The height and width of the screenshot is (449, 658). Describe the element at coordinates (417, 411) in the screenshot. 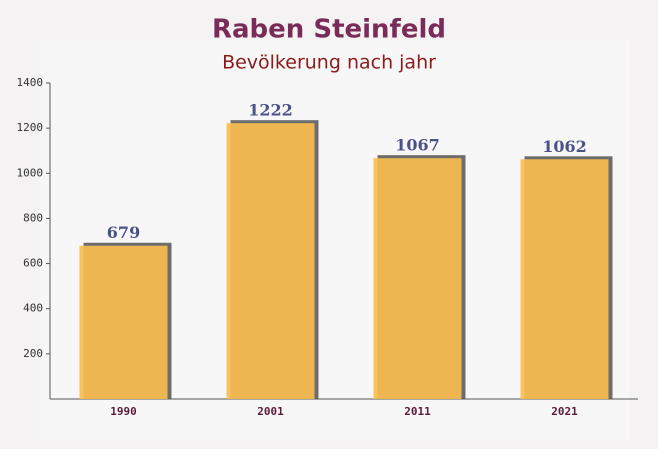

I see `x-tick-label: 2011` at that location.